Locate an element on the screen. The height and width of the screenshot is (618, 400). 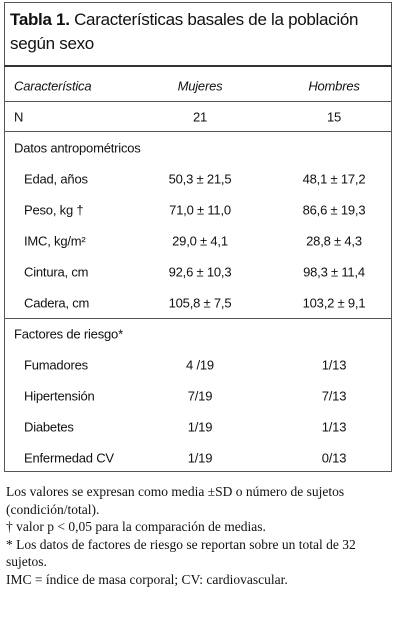
column-header: Característica is located at coordinates (53, 86).